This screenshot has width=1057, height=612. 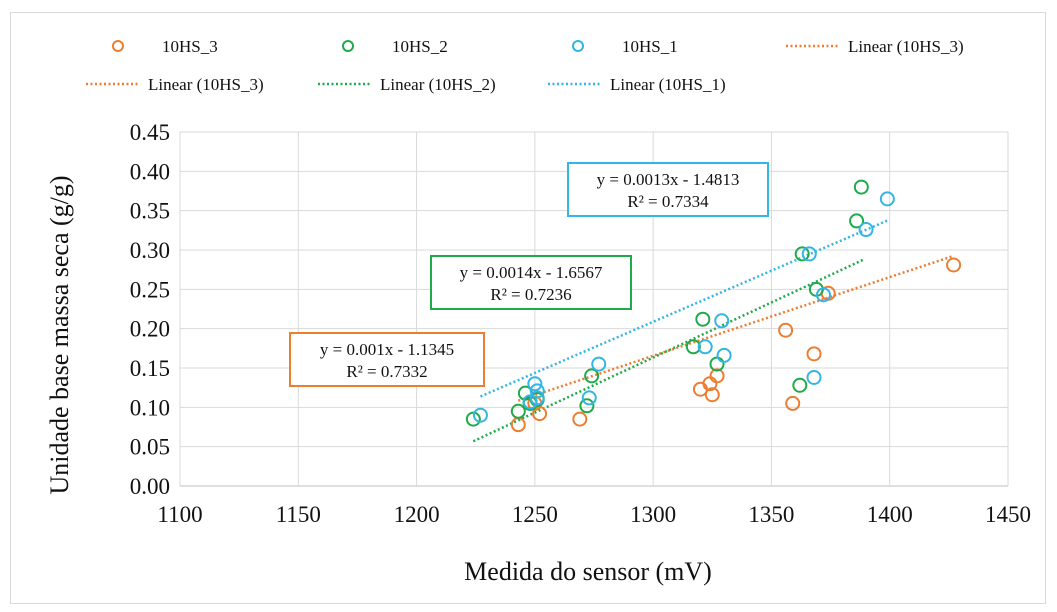 I want to click on x-tick-label: 1300, so click(x=653, y=514).